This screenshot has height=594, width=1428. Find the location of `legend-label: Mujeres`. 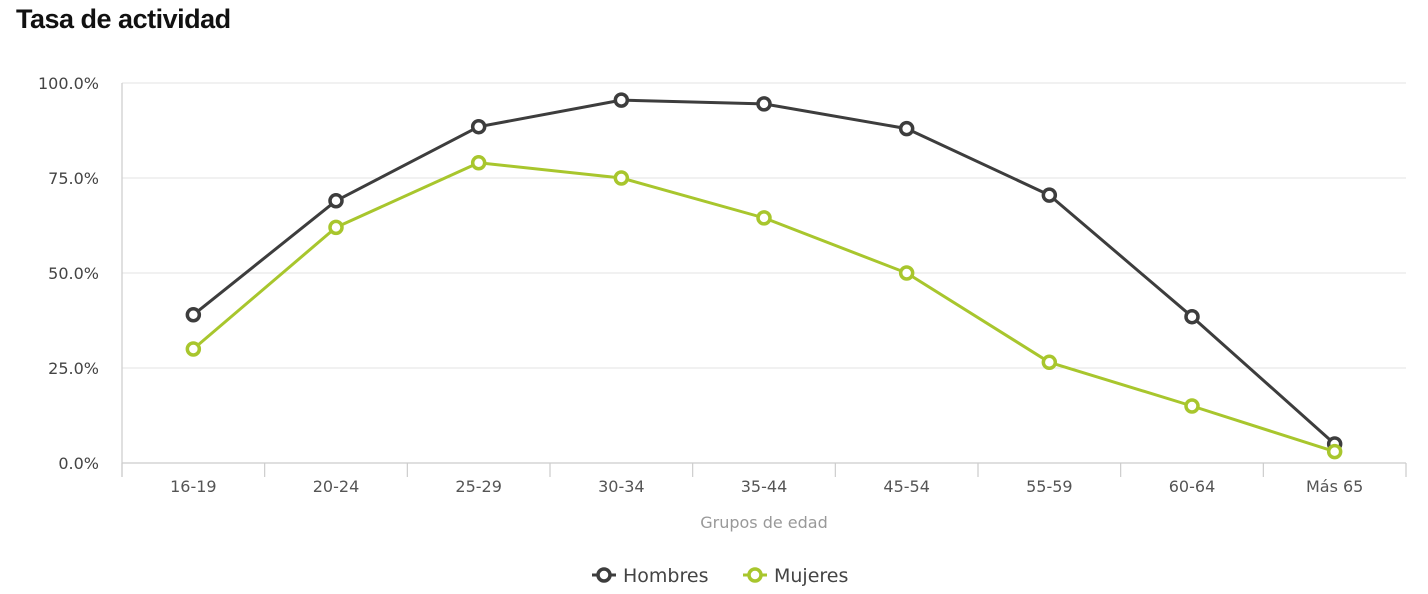

legend-label: Mujeres is located at coordinates (811, 576).